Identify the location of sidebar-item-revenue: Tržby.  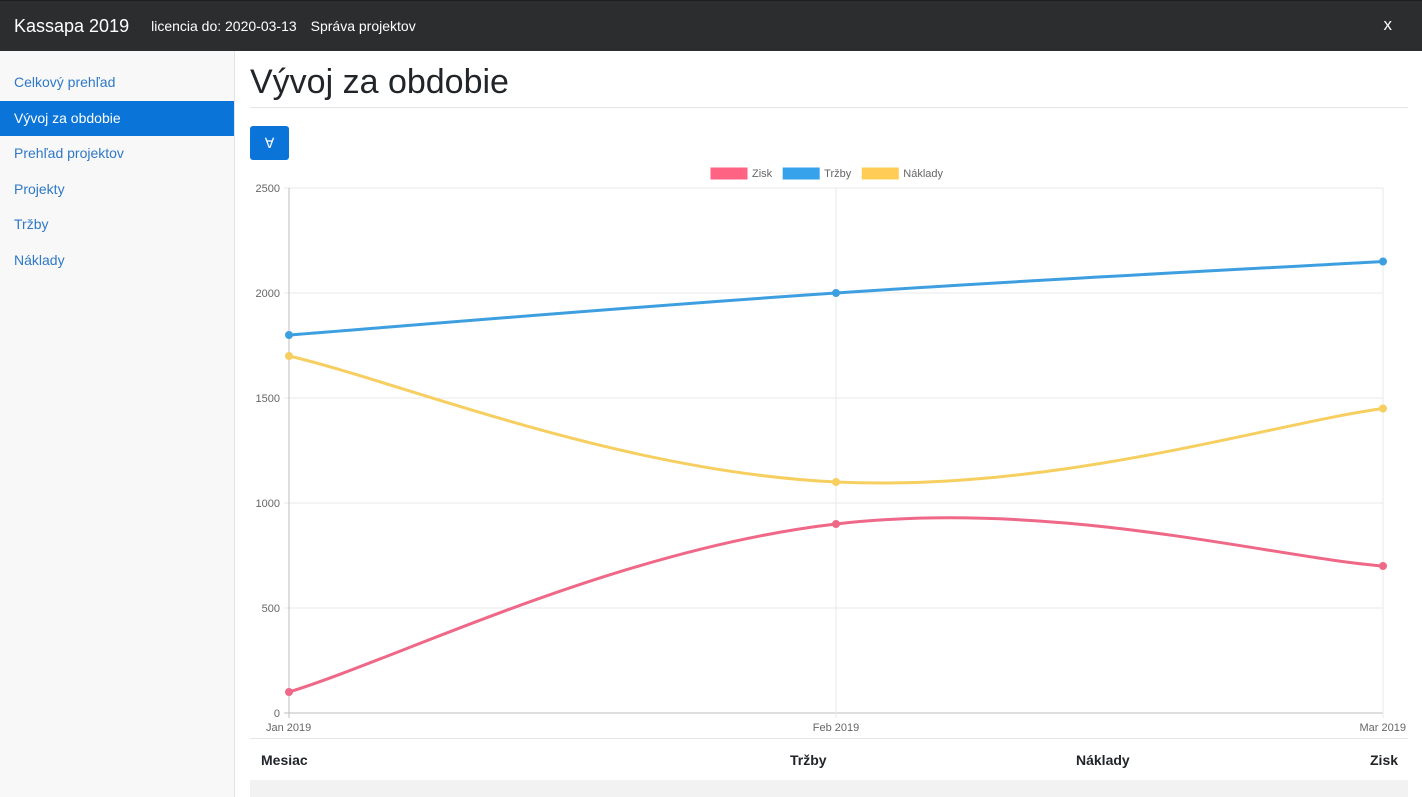
(31, 224).